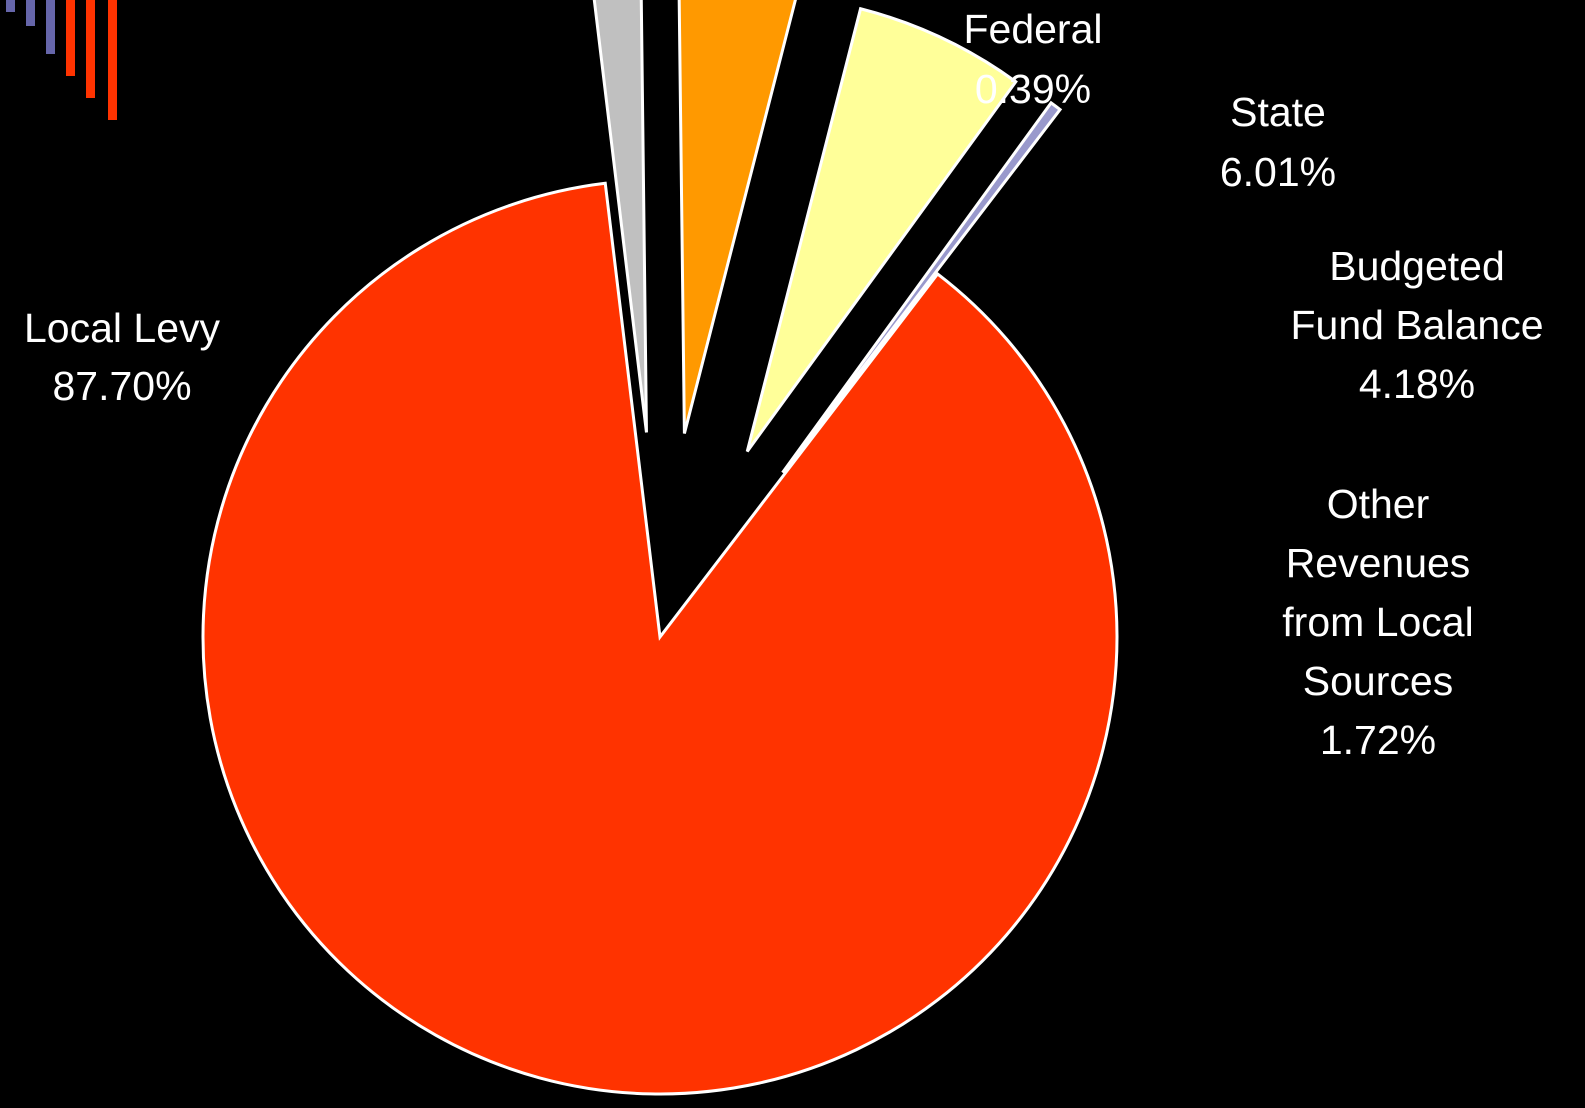  What do you see at coordinates (1378, 740) in the screenshot?
I see `slice-label-line: 1.72%` at bounding box center [1378, 740].